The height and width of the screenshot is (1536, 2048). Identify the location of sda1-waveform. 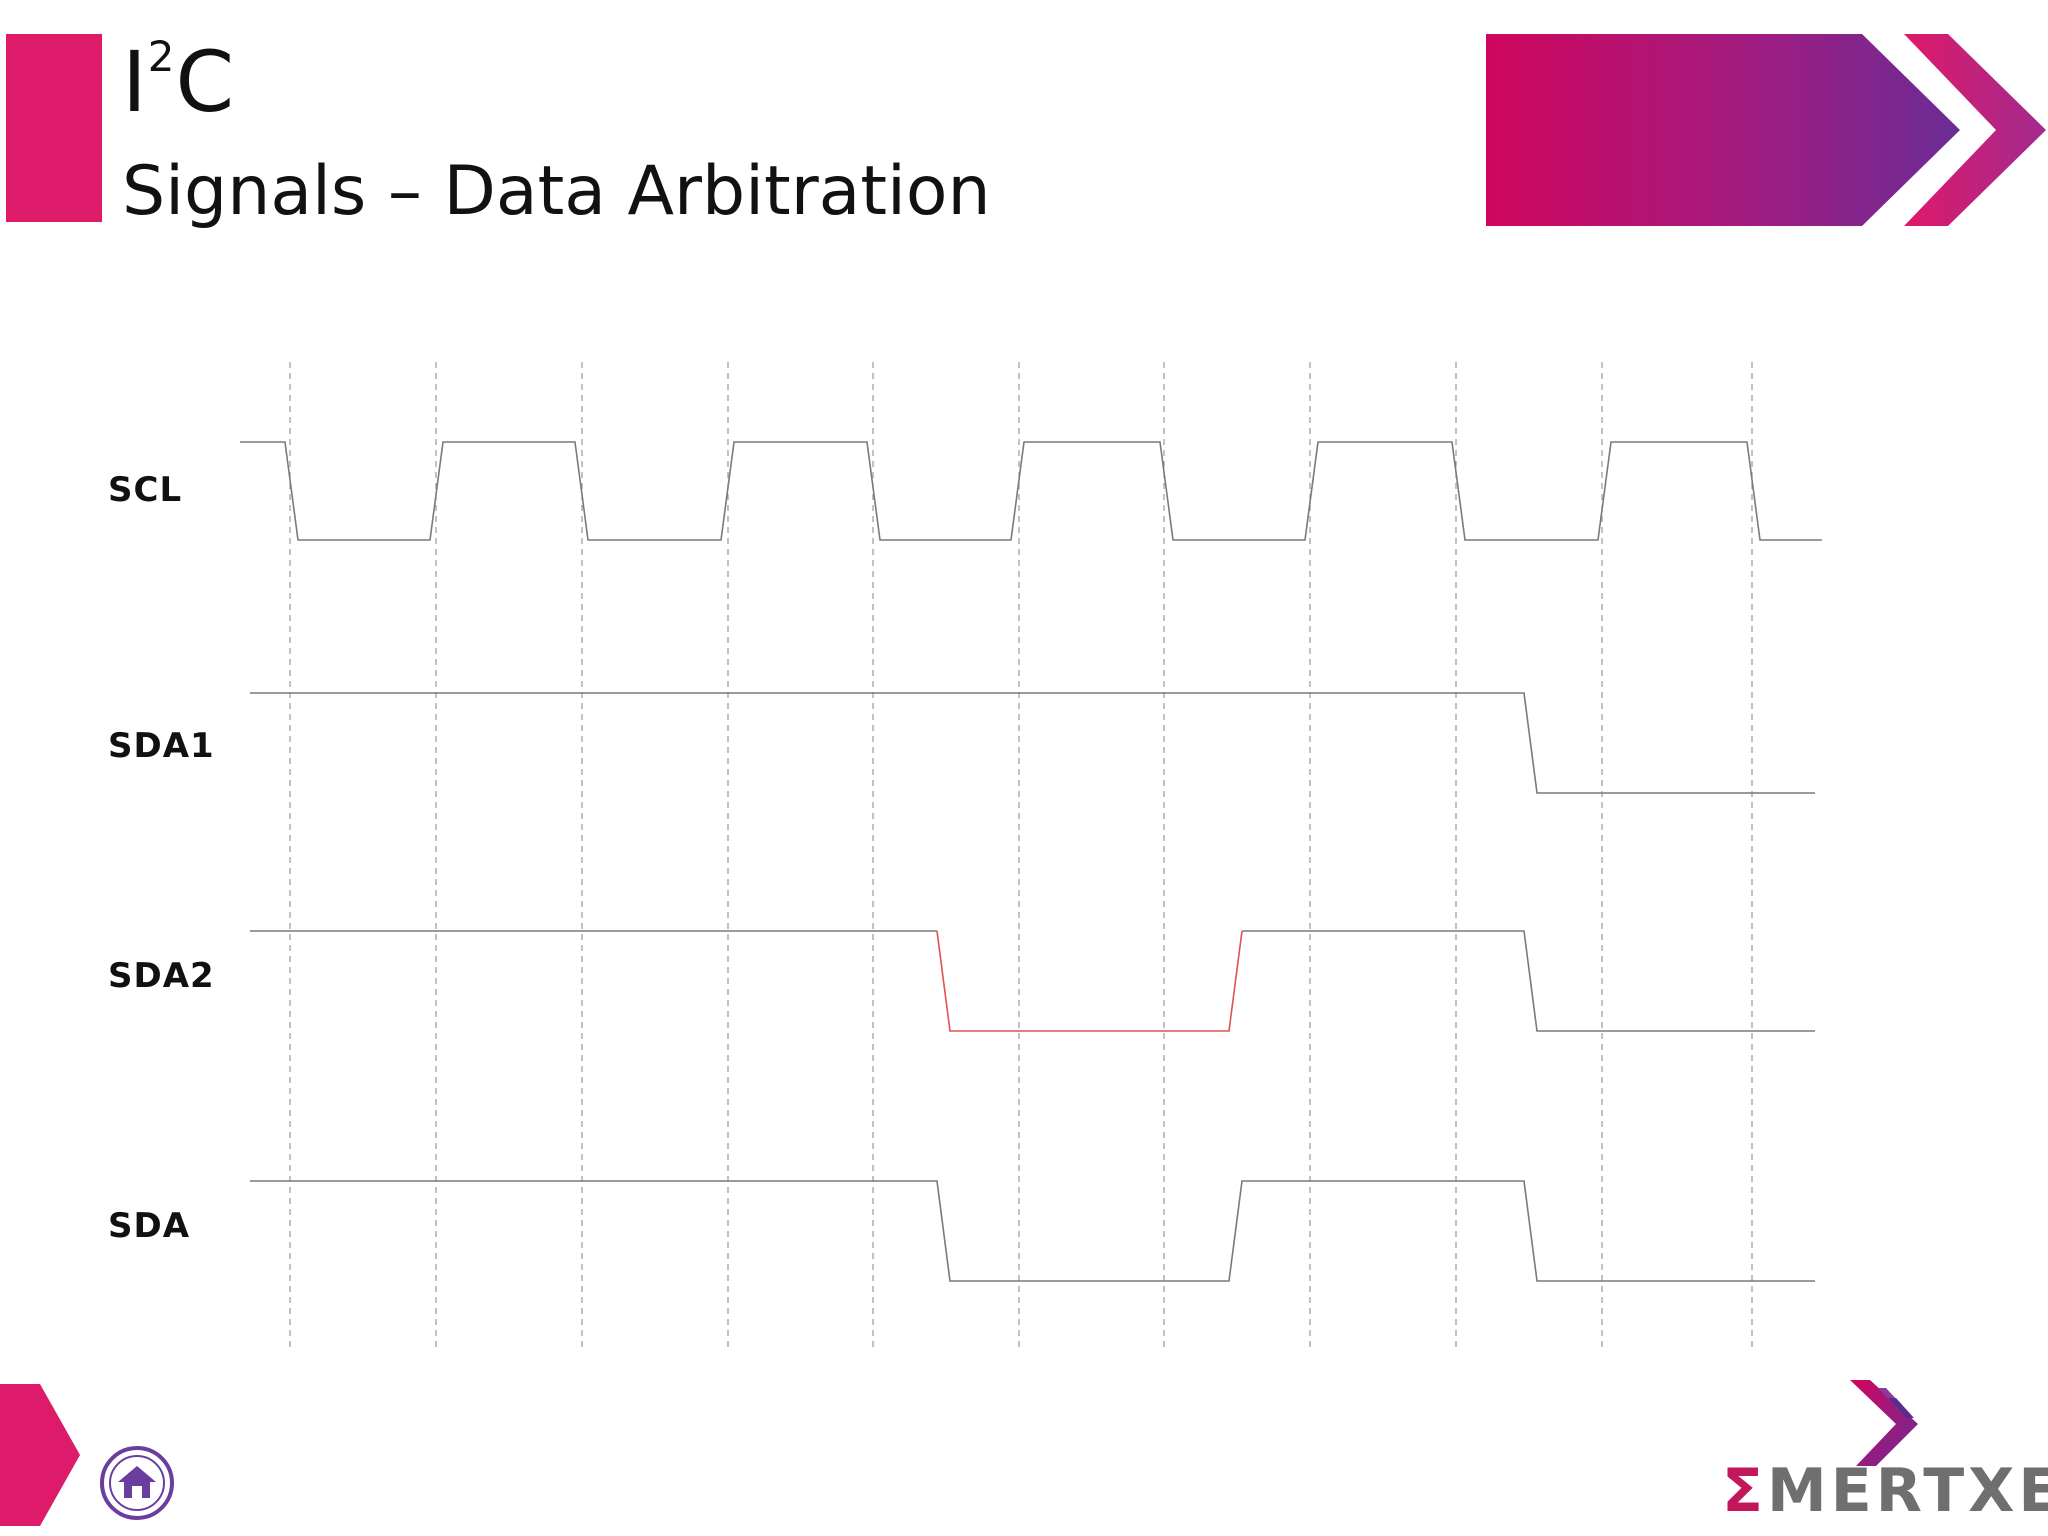
(1032, 743).